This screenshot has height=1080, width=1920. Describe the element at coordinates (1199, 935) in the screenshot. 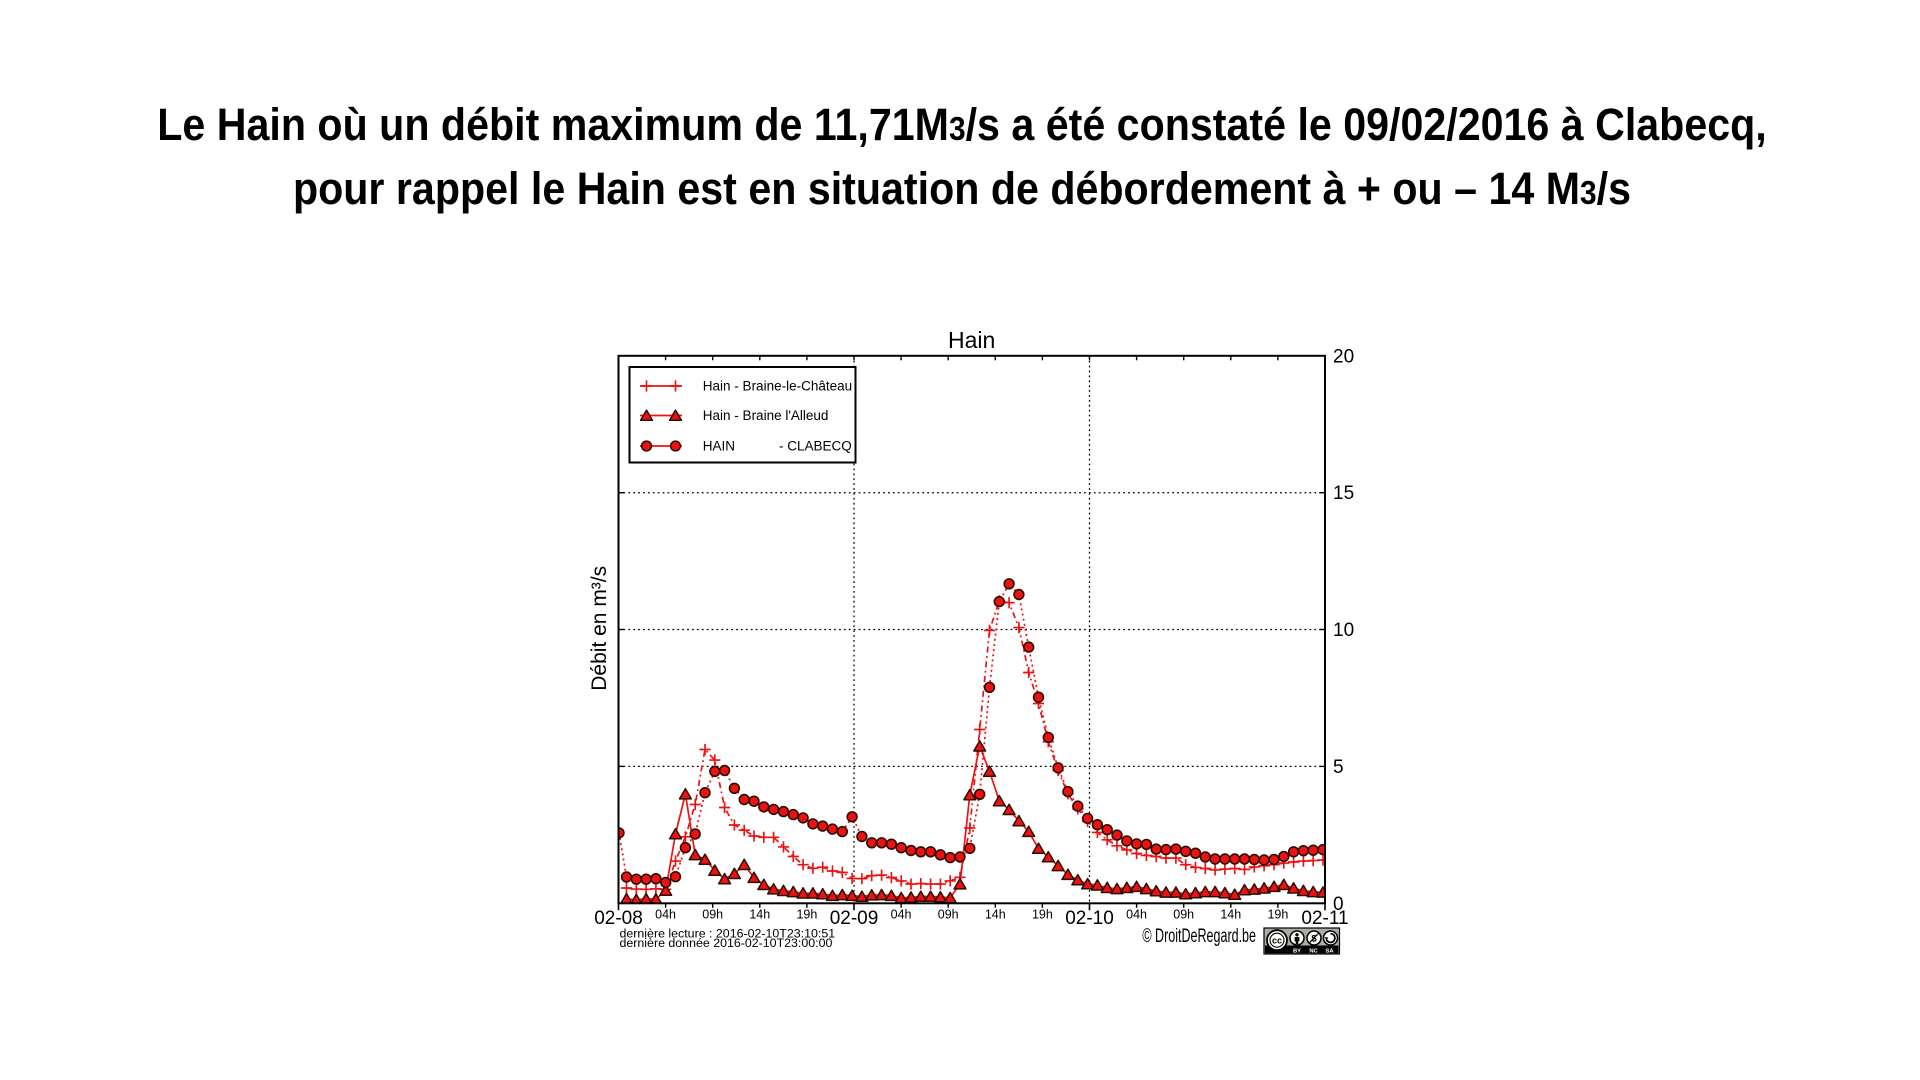

I see `svg-text: © DroitDeRegard.be` at that location.